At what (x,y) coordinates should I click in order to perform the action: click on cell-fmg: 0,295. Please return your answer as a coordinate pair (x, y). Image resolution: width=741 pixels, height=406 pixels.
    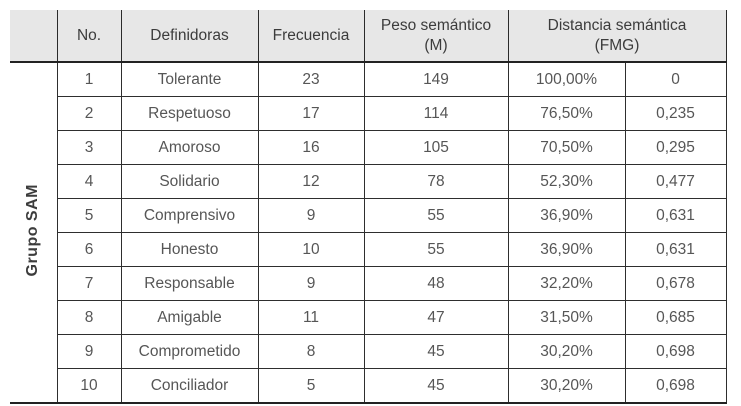
    Looking at the image, I should click on (675, 147).